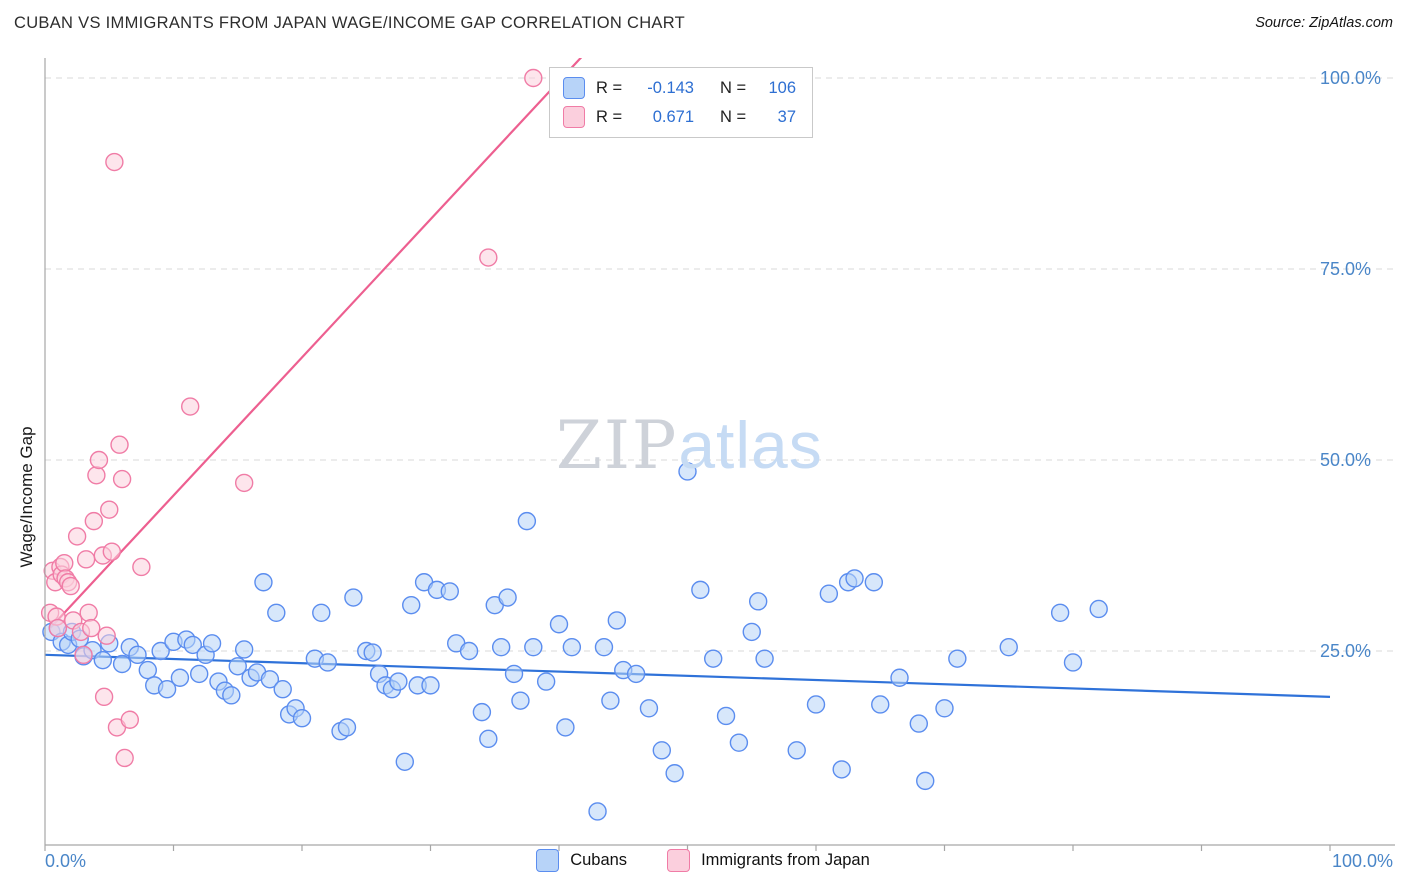 The image size is (1406, 892). Describe the element at coordinates (782, 87) in the screenshot. I see `cubans-n-value: 106` at that location.